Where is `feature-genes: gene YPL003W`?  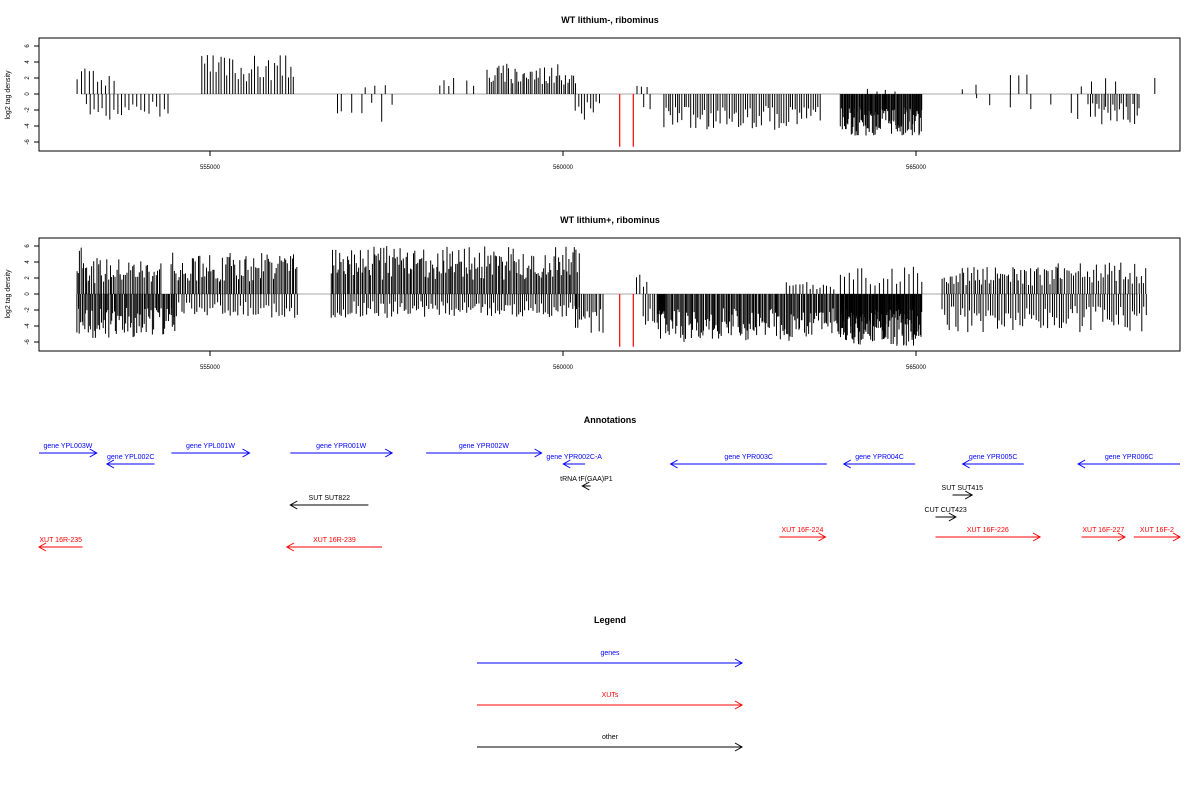
feature-genes: gene YPL003W is located at coordinates (68, 450).